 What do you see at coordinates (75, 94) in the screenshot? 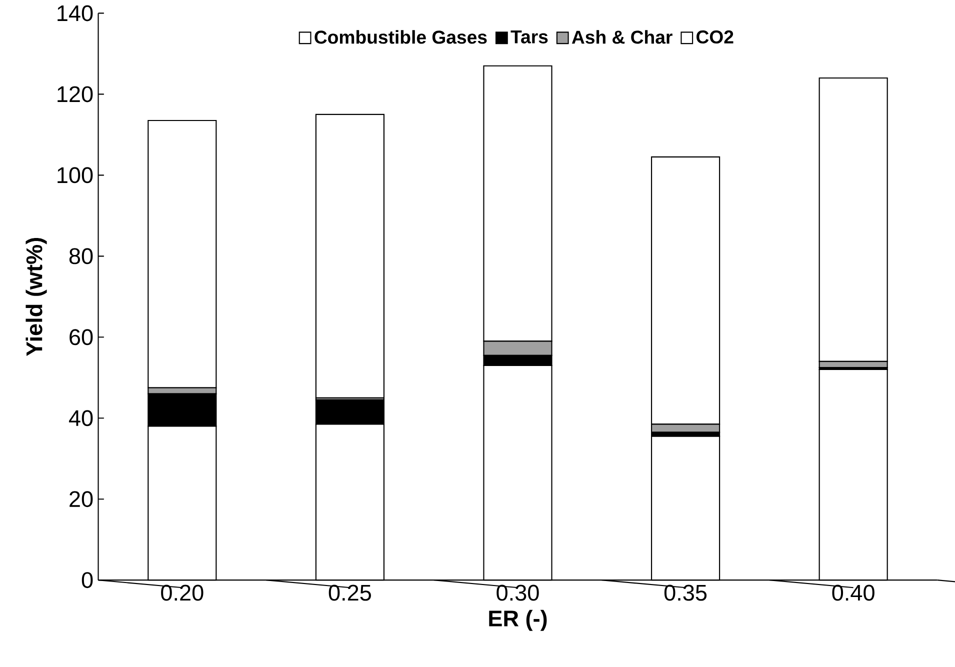
I see `y-tick-label: 120` at bounding box center [75, 94].